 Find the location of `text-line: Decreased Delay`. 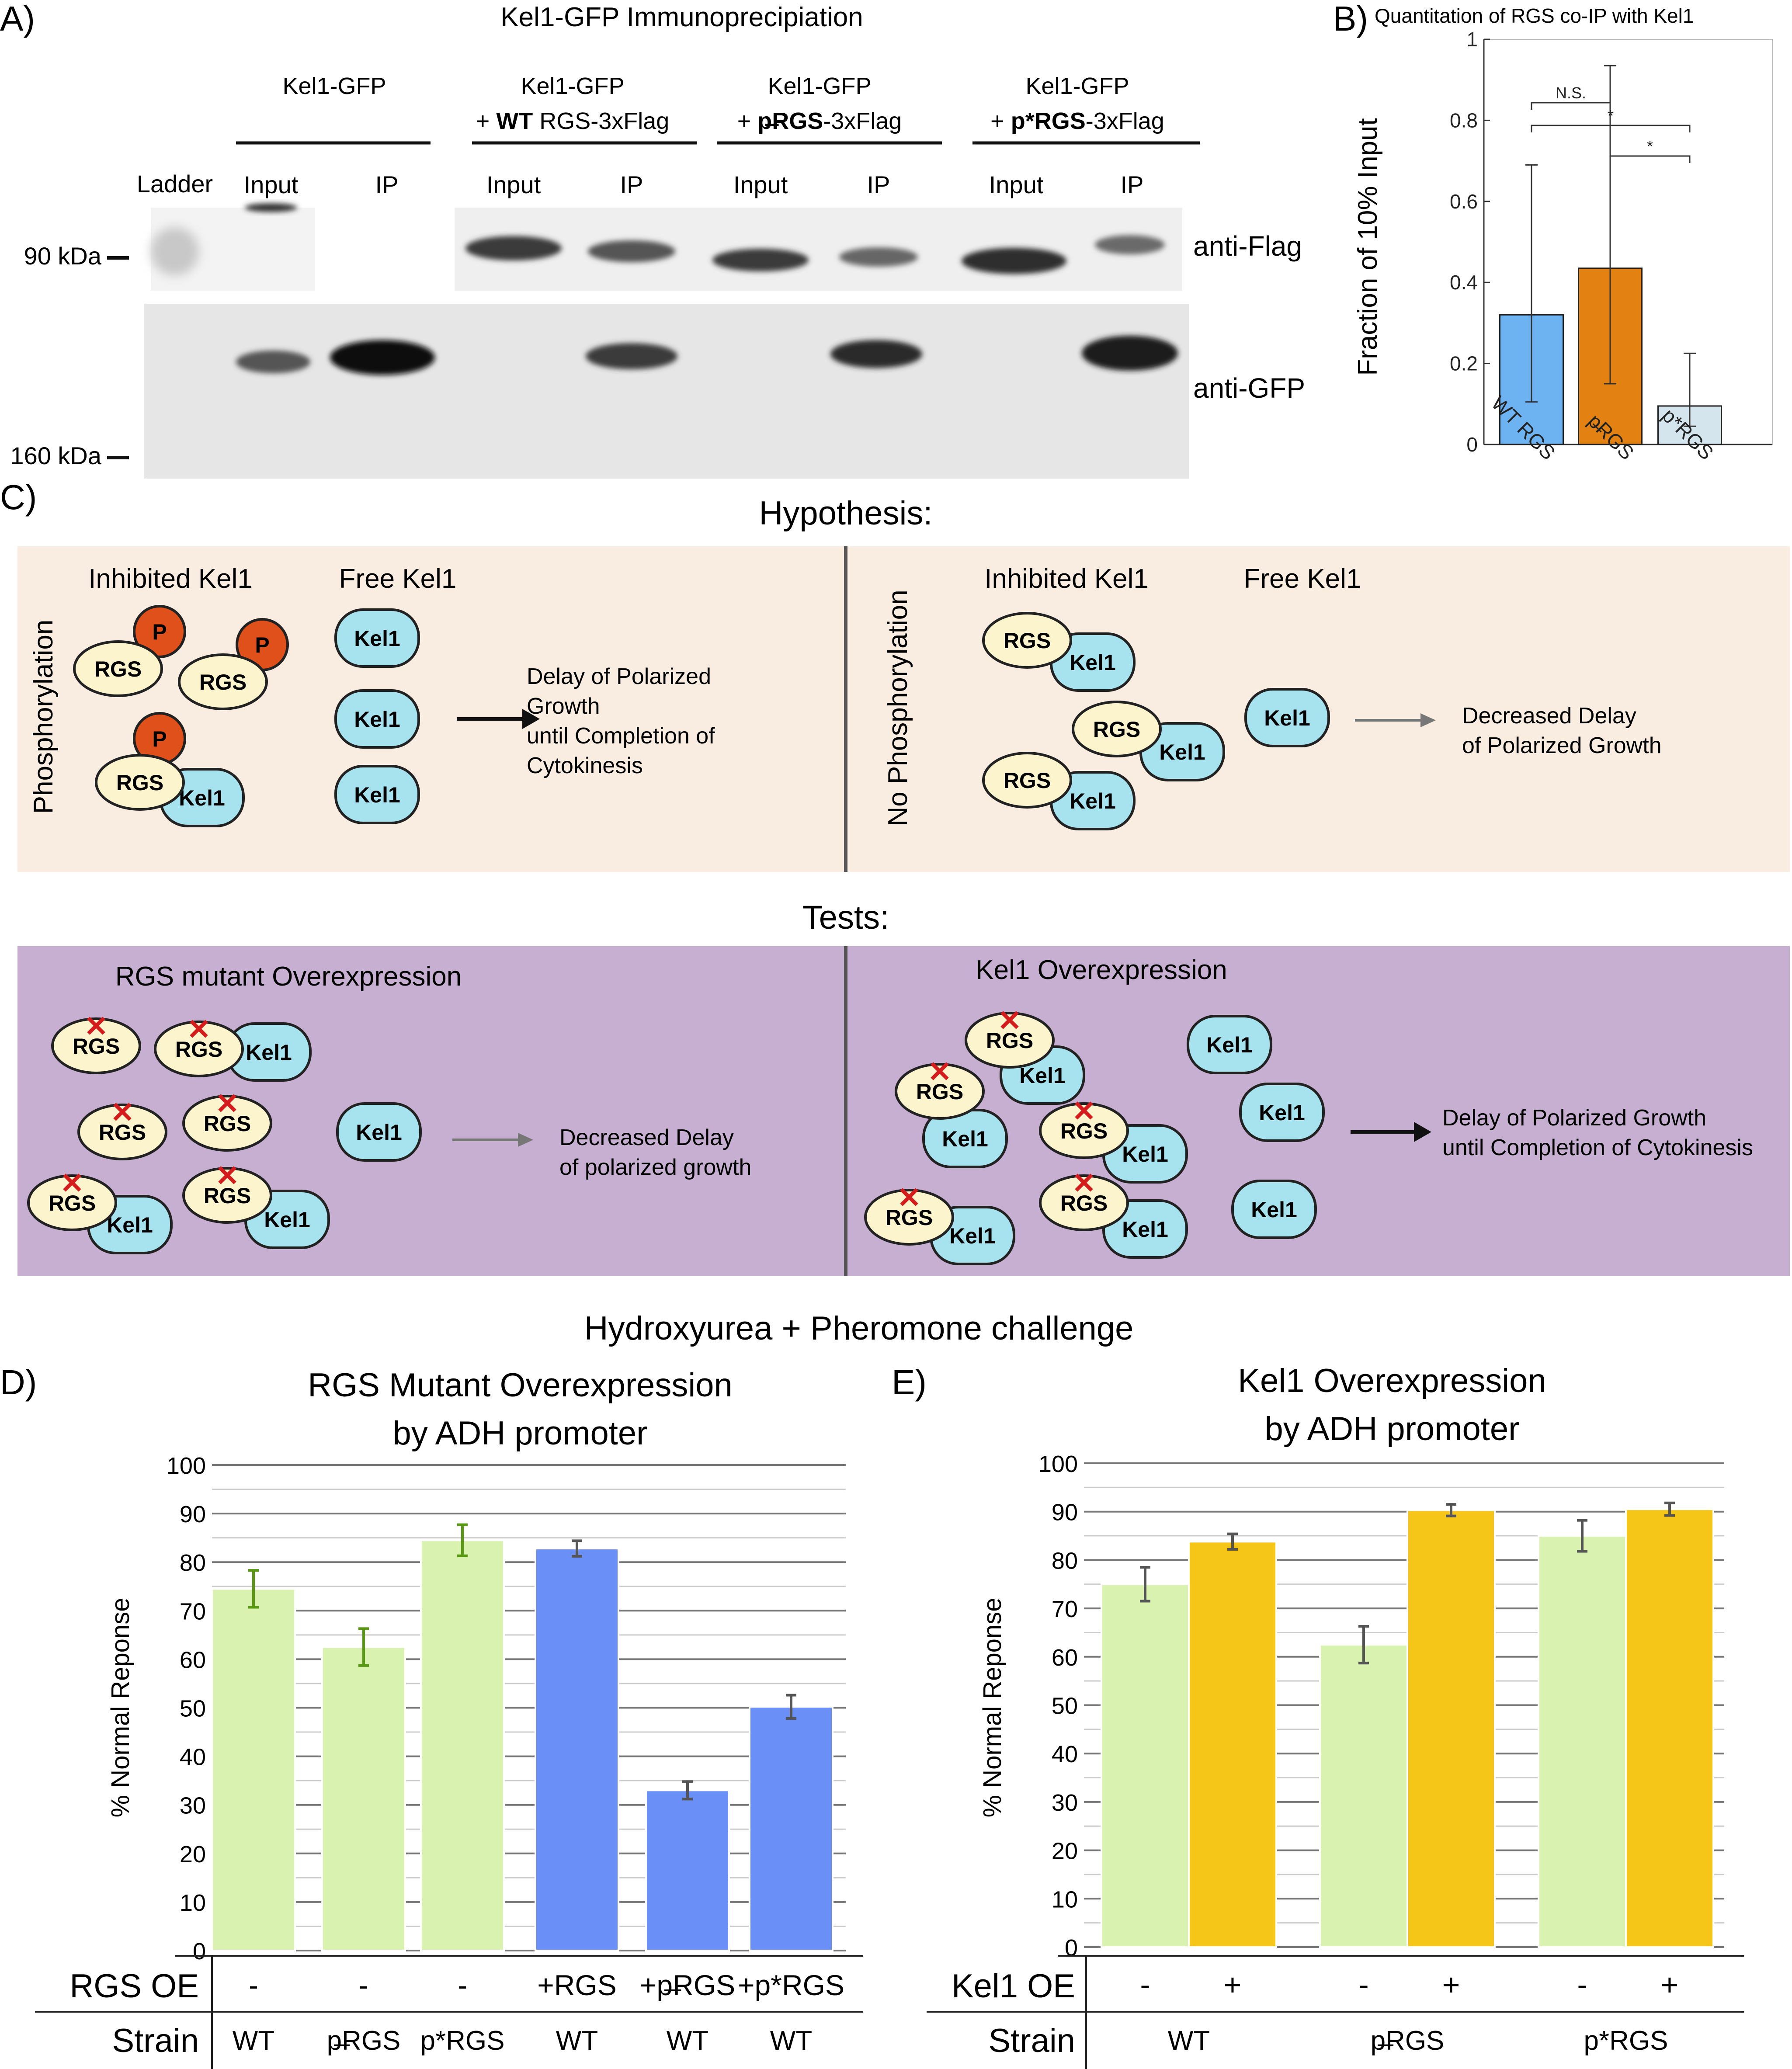

text-line: Decreased Delay is located at coordinates (1549, 716).